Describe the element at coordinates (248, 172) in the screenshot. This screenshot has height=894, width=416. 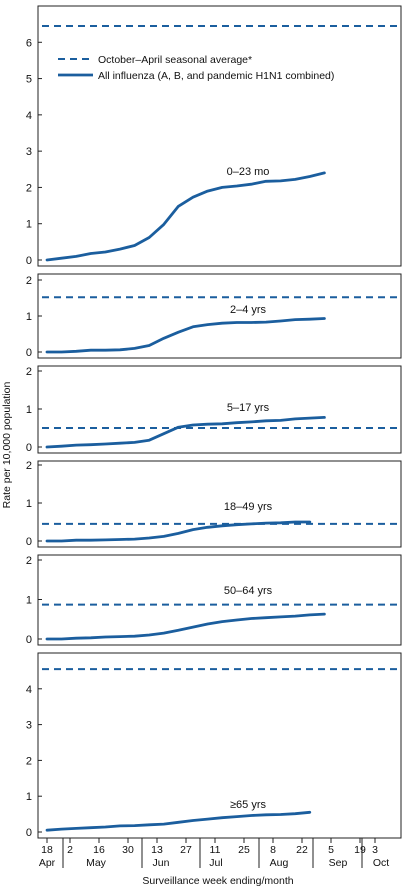
I see `panel-title: 0–23 mo` at that location.